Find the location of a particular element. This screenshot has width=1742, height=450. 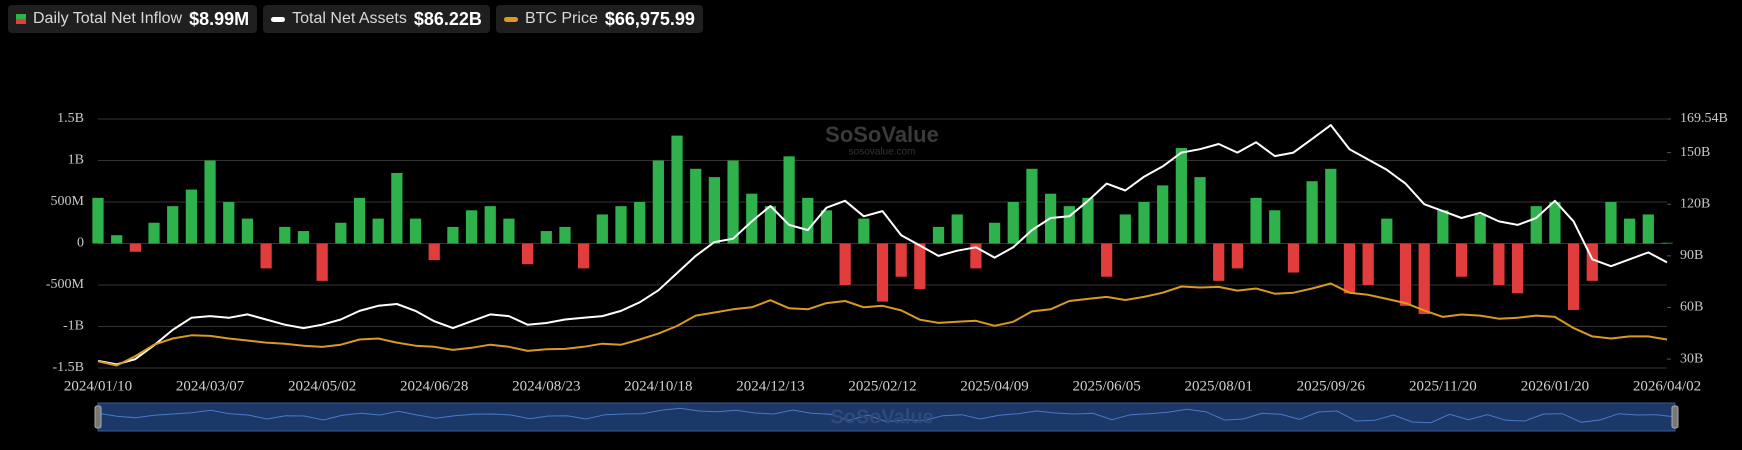

y-tick-label: 500M is located at coordinates (68, 201).